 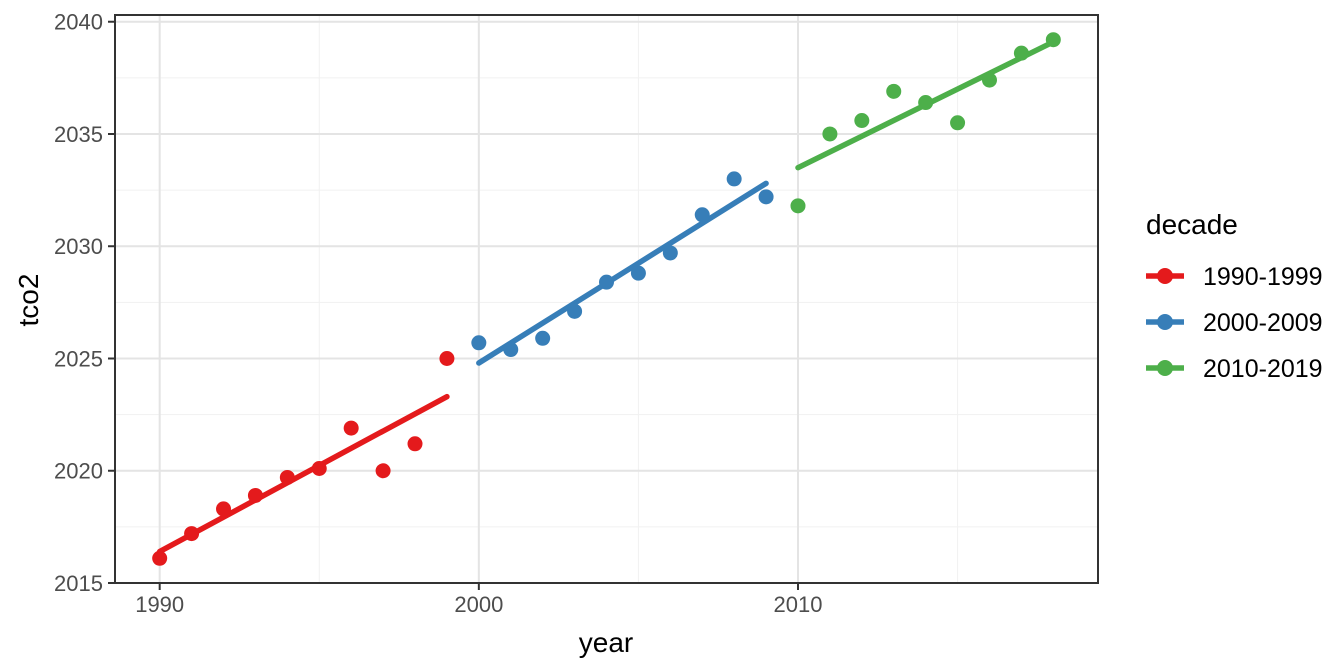 I want to click on x-axis-ticks: 1990 2000 2010, so click(x=478, y=600).